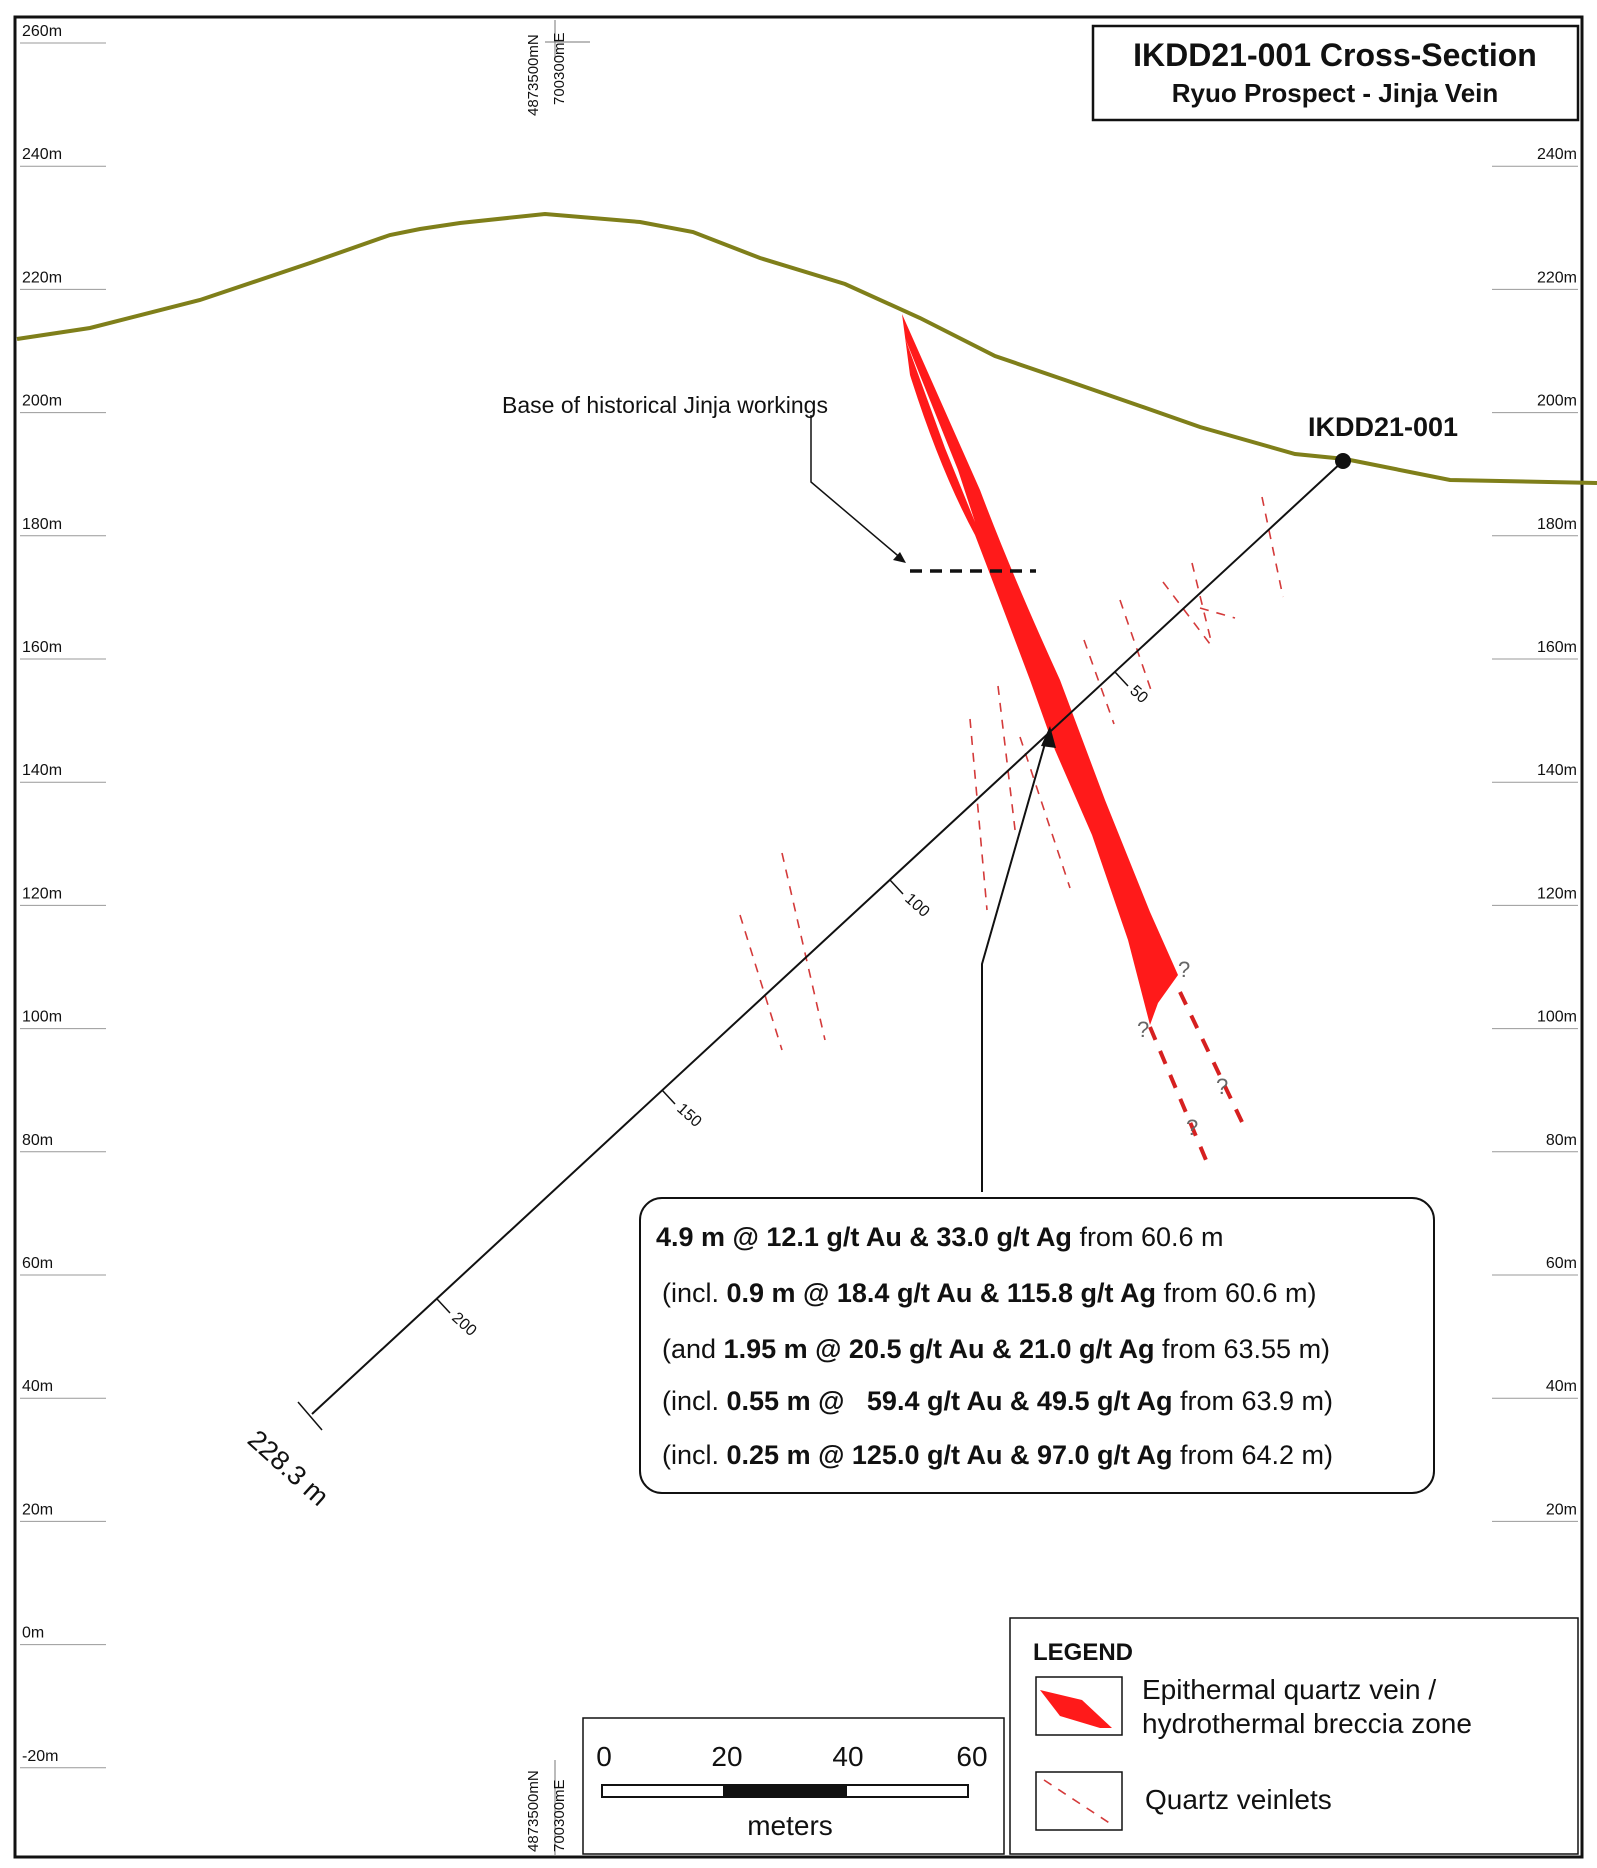 This screenshot has height=1868, width=1597. Describe the element at coordinates (790, 1825) in the screenshot. I see `scale-unit: meters` at that location.